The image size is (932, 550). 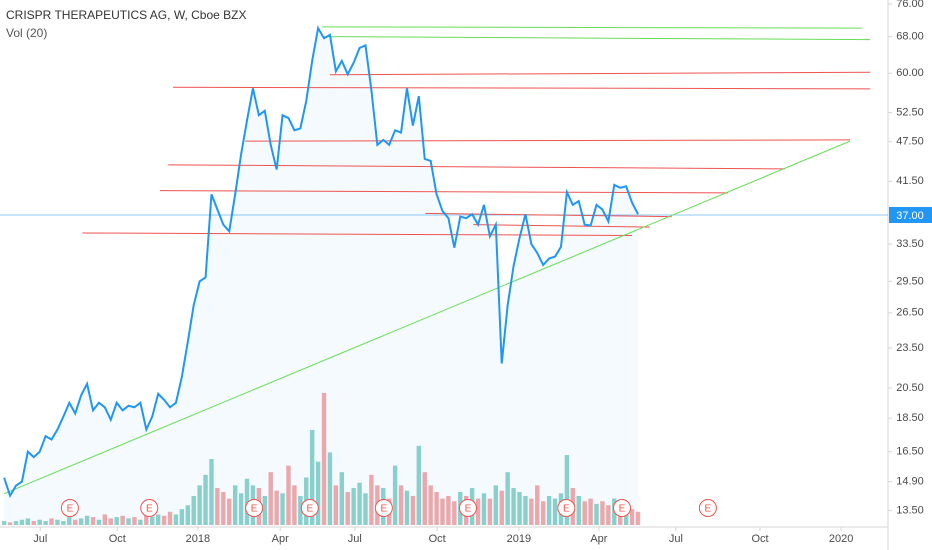 I want to click on y-tick-label: 33.50, so click(x=910, y=244).